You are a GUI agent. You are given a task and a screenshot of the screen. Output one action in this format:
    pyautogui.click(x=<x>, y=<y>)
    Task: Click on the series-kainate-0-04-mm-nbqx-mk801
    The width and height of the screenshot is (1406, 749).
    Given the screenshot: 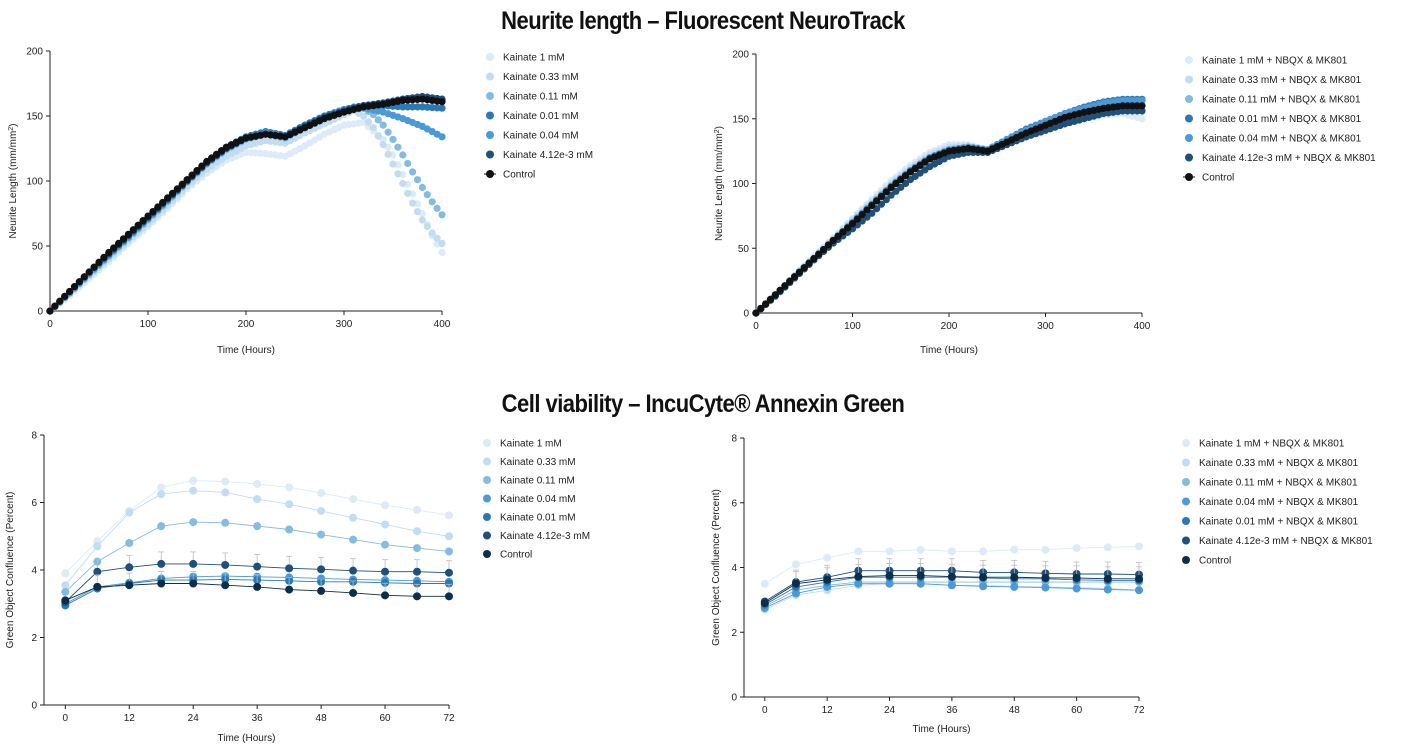 What is the action you would take?
    pyautogui.click(x=949, y=207)
    